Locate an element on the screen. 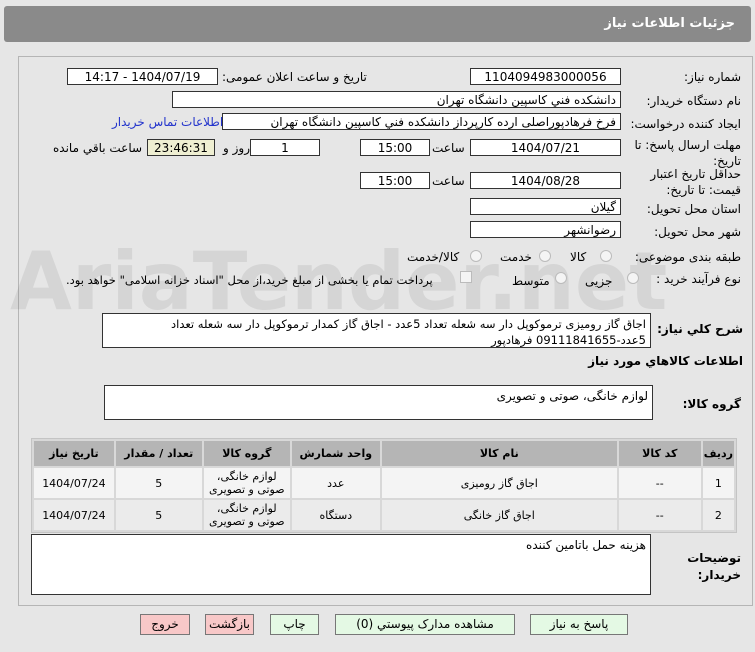 The width and height of the screenshot is (755, 652). exit-button: خروج is located at coordinates (165, 624).